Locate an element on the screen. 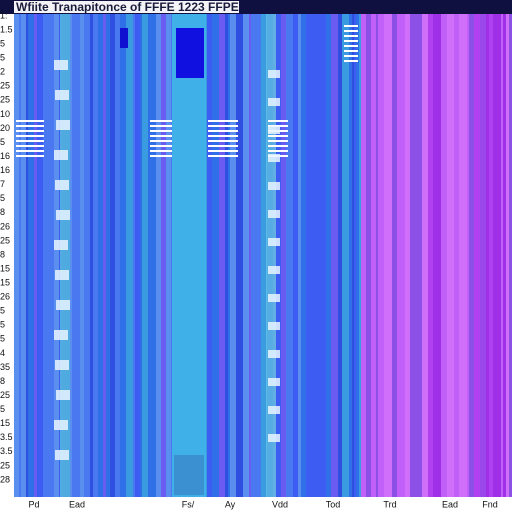 This screenshot has width=512, height=512. left-label: 3.5 is located at coordinates (6, 437).